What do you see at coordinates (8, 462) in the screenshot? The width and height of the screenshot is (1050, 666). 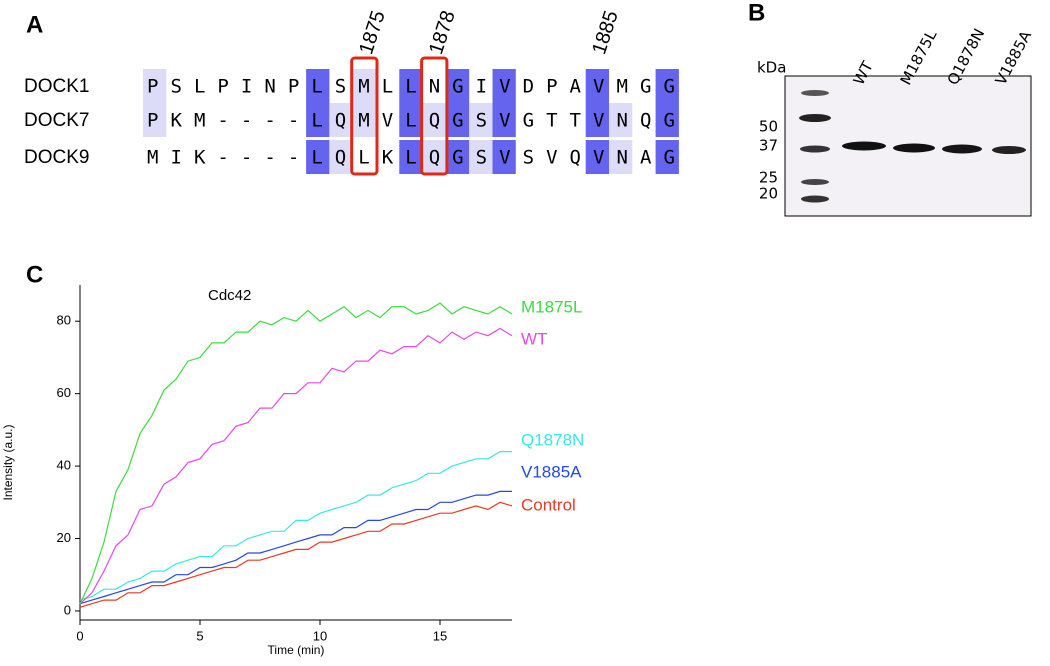 I see `y-axis-label: Intensity (a.u.)` at bounding box center [8, 462].